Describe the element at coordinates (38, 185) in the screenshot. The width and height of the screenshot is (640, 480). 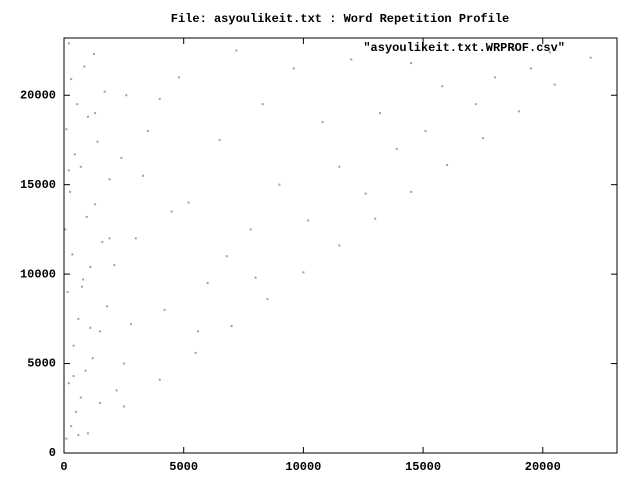
I see `y-tick-label: 15000` at that location.